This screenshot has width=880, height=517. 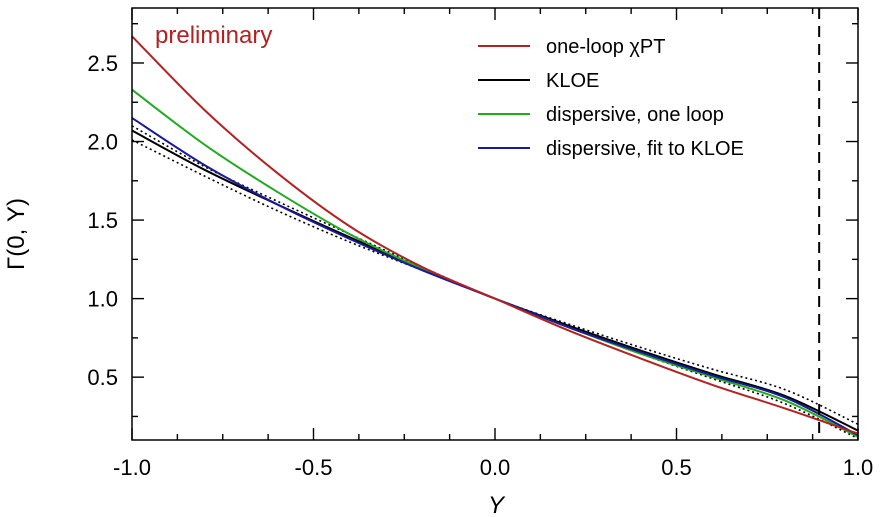 What do you see at coordinates (314, 467) in the screenshot?
I see `x-tick-label: -0.5` at bounding box center [314, 467].